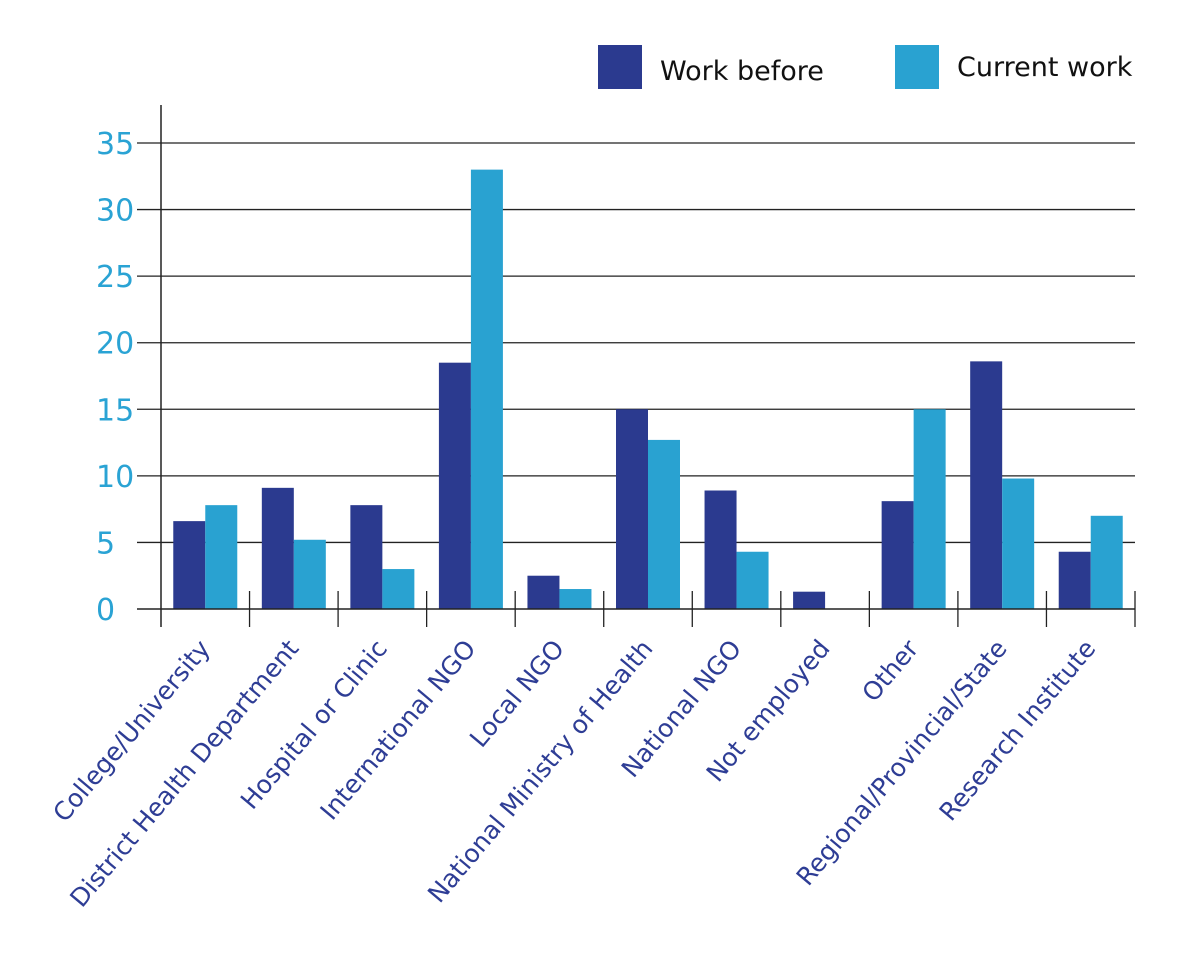 The height and width of the screenshot is (968, 1200). What do you see at coordinates (115, 344) in the screenshot?
I see `y-tick-label-20: 20` at bounding box center [115, 344].